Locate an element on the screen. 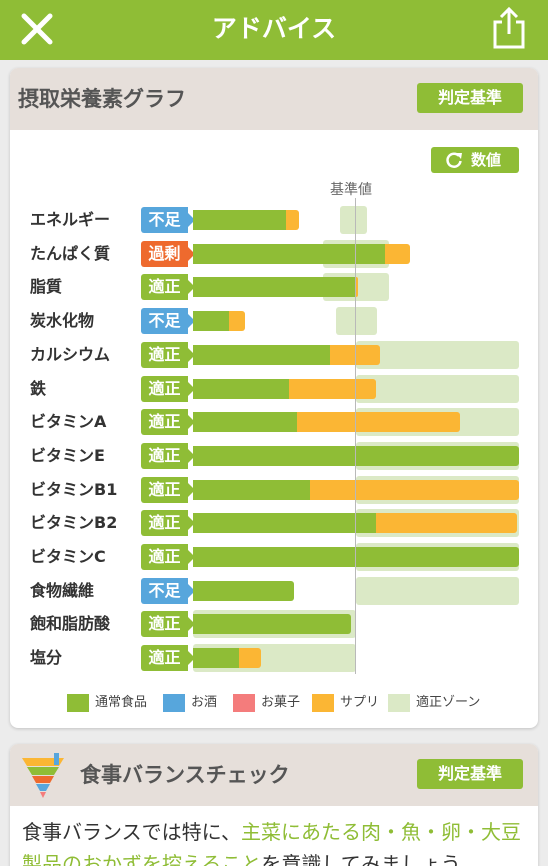 Image resolution: width=548 pixels, height=866 pixels. nutrient-name: ビタミンC is located at coordinates (68, 556).